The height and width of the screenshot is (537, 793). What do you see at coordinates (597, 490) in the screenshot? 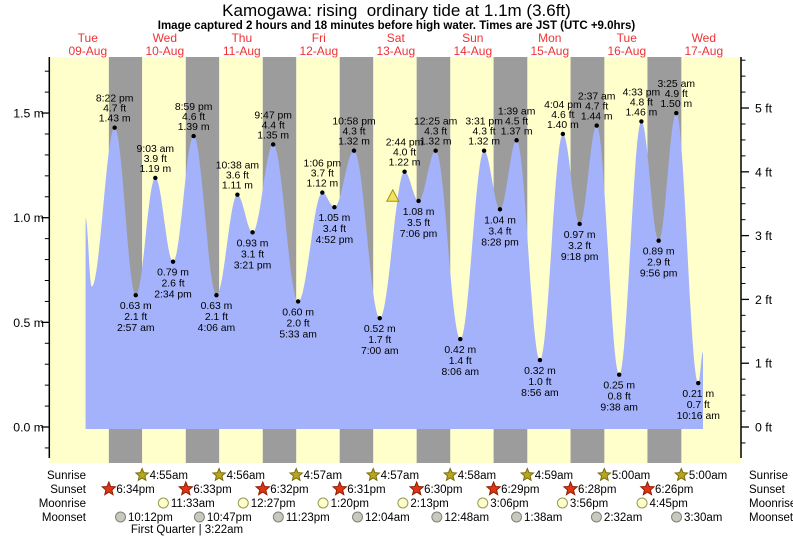
I see `legend-time-label: 6:28pm` at bounding box center [597, 490].